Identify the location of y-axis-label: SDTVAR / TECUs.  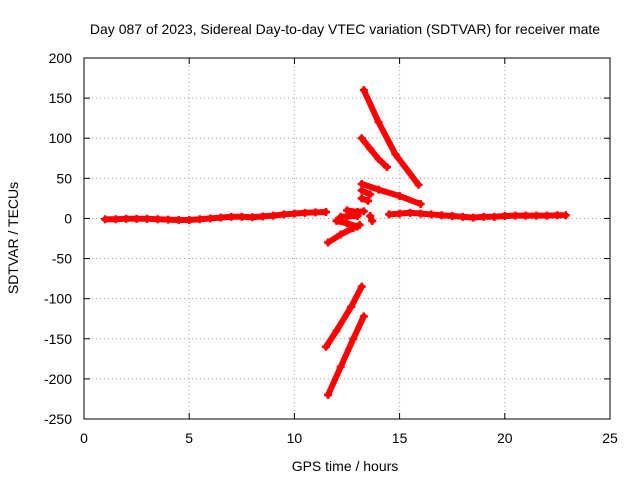
(13, 238).